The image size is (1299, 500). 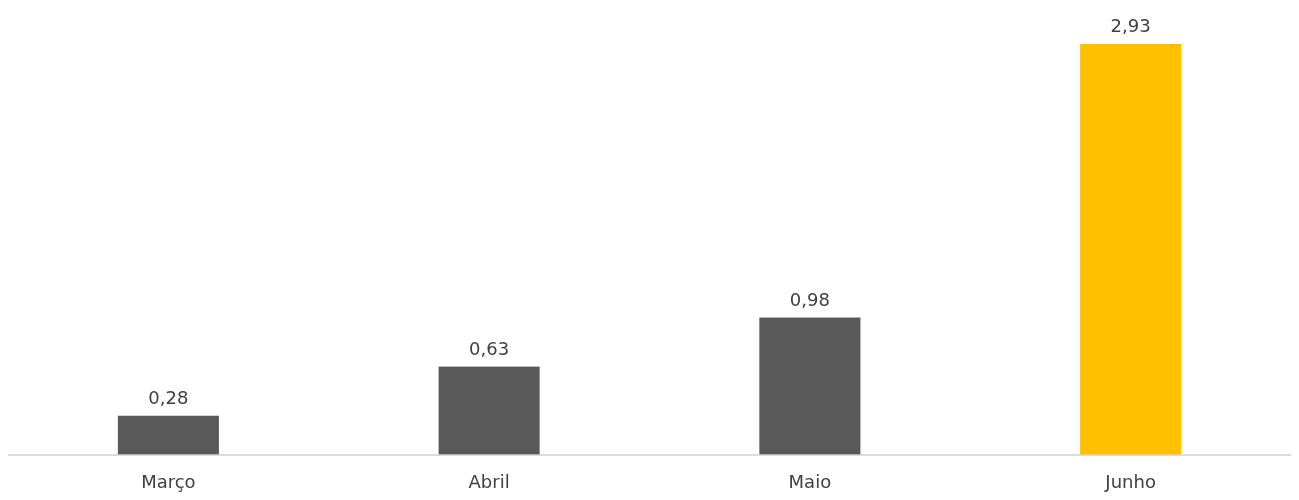 I want to click on x-tick-label: Abril, so click(x=489, y=481).